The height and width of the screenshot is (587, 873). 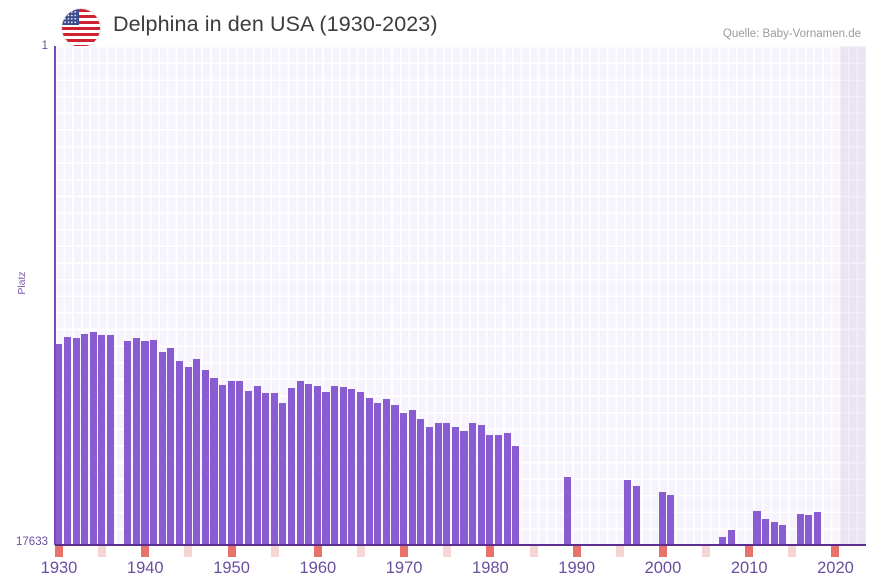 What do you see at coordinates (460, 551) in the screenshot?
I see `x-axis-tick-markers` at bounding box center [460, 551].